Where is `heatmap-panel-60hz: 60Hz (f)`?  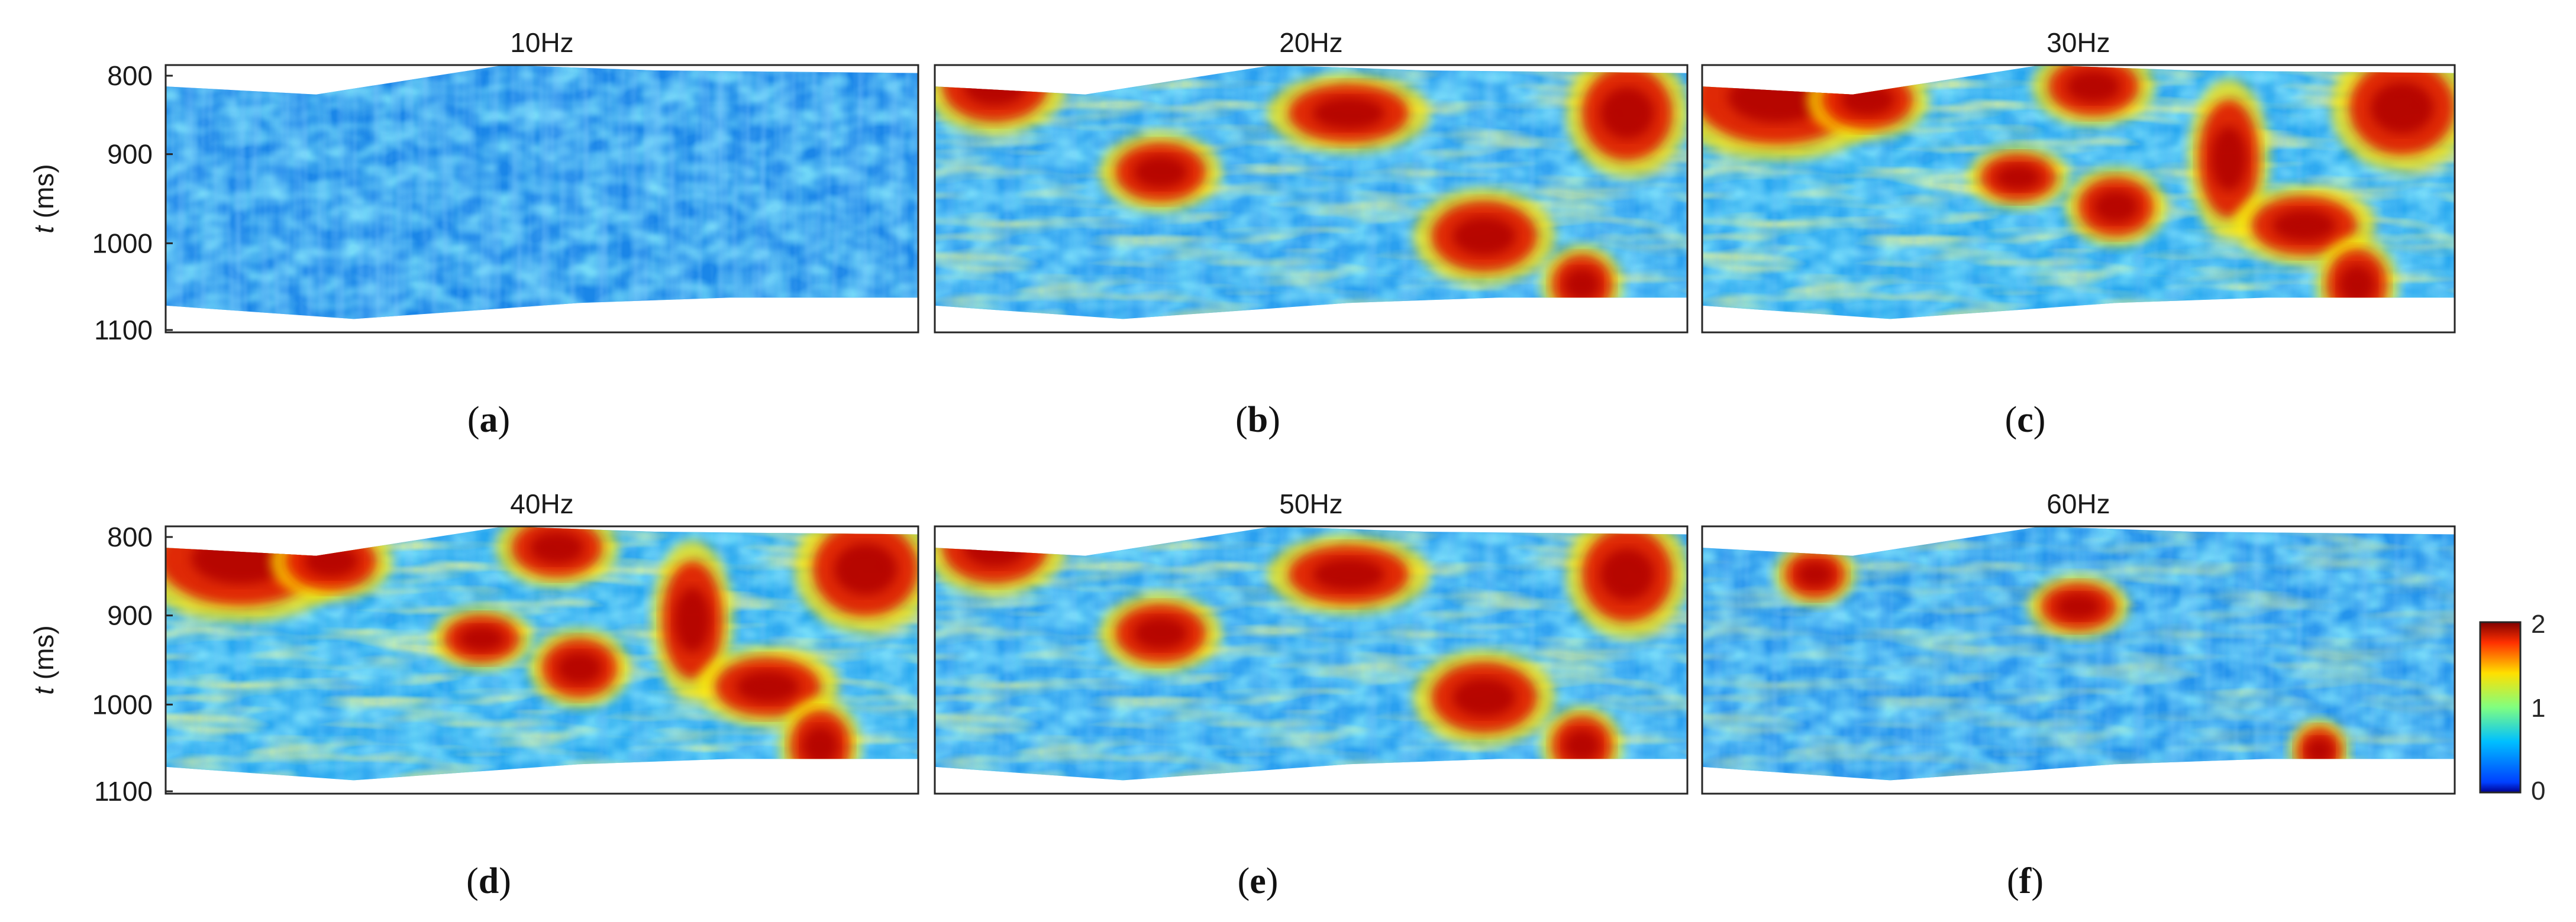 heatmap-panel-60hz: 60Hz (f) is located at coordinates (2078, 695).